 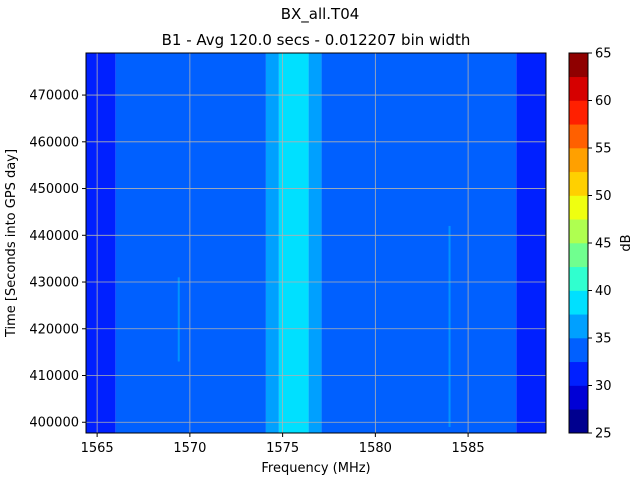 I want to click on colorbar-tick-label: 60, so click(x=603, y=101).